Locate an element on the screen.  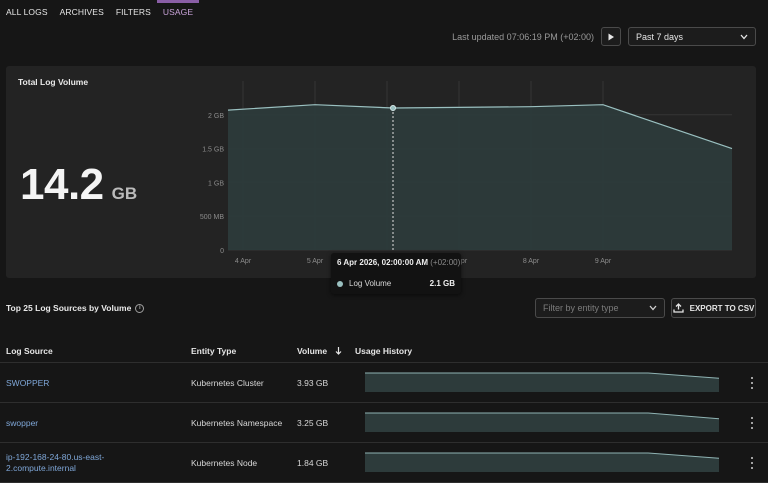
play-icon is located at coordinates (611, 36).